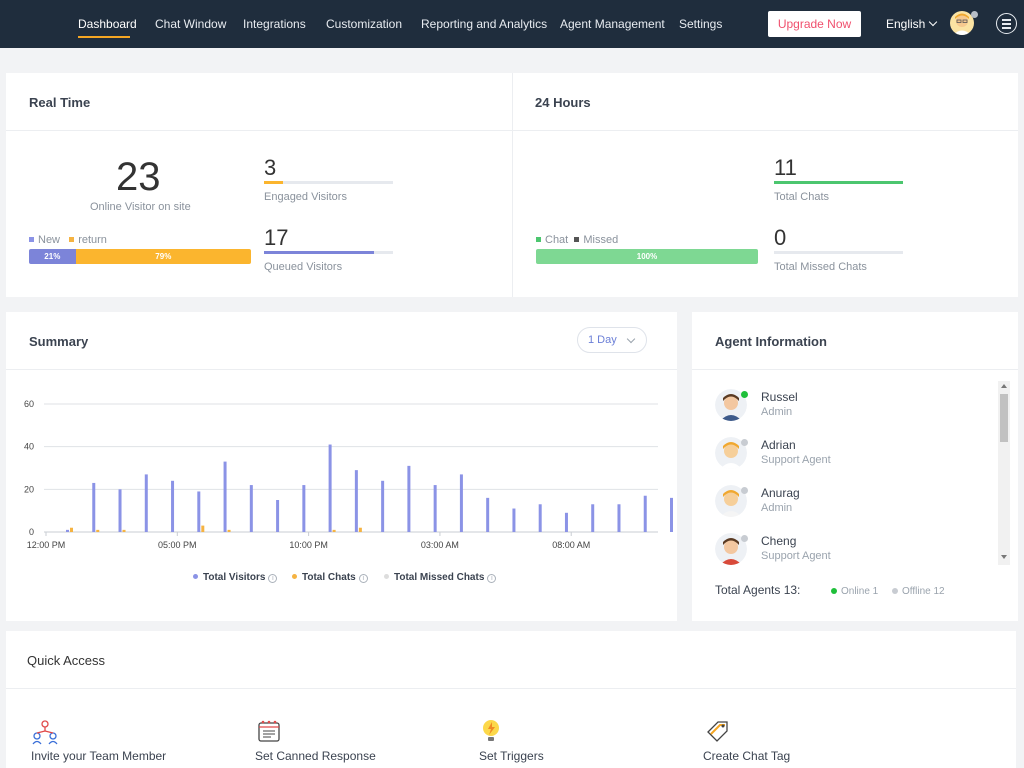 This screenshot has height=768, width=1024. What do you see at coordinates (511, 688) in the screenshot?
I see `quick-access-header-divider` at bounding box center [511, 688].